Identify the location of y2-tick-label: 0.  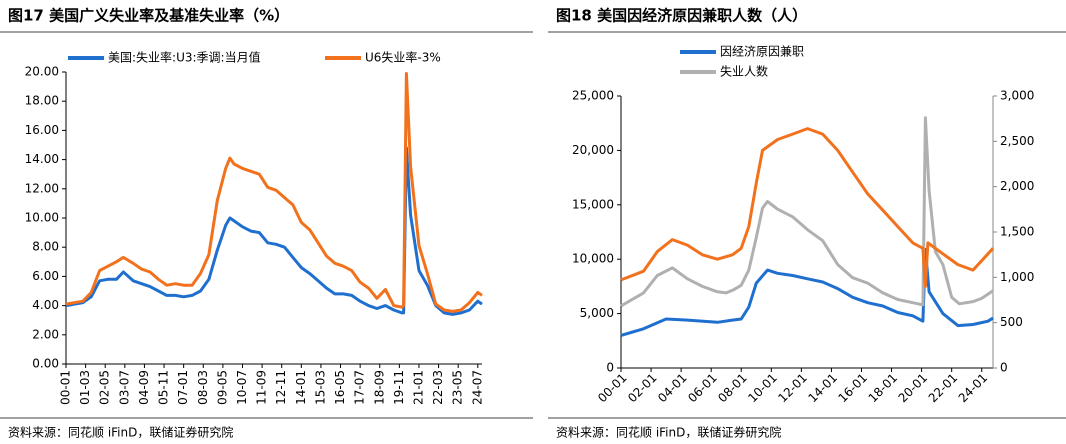
(1004, 368).